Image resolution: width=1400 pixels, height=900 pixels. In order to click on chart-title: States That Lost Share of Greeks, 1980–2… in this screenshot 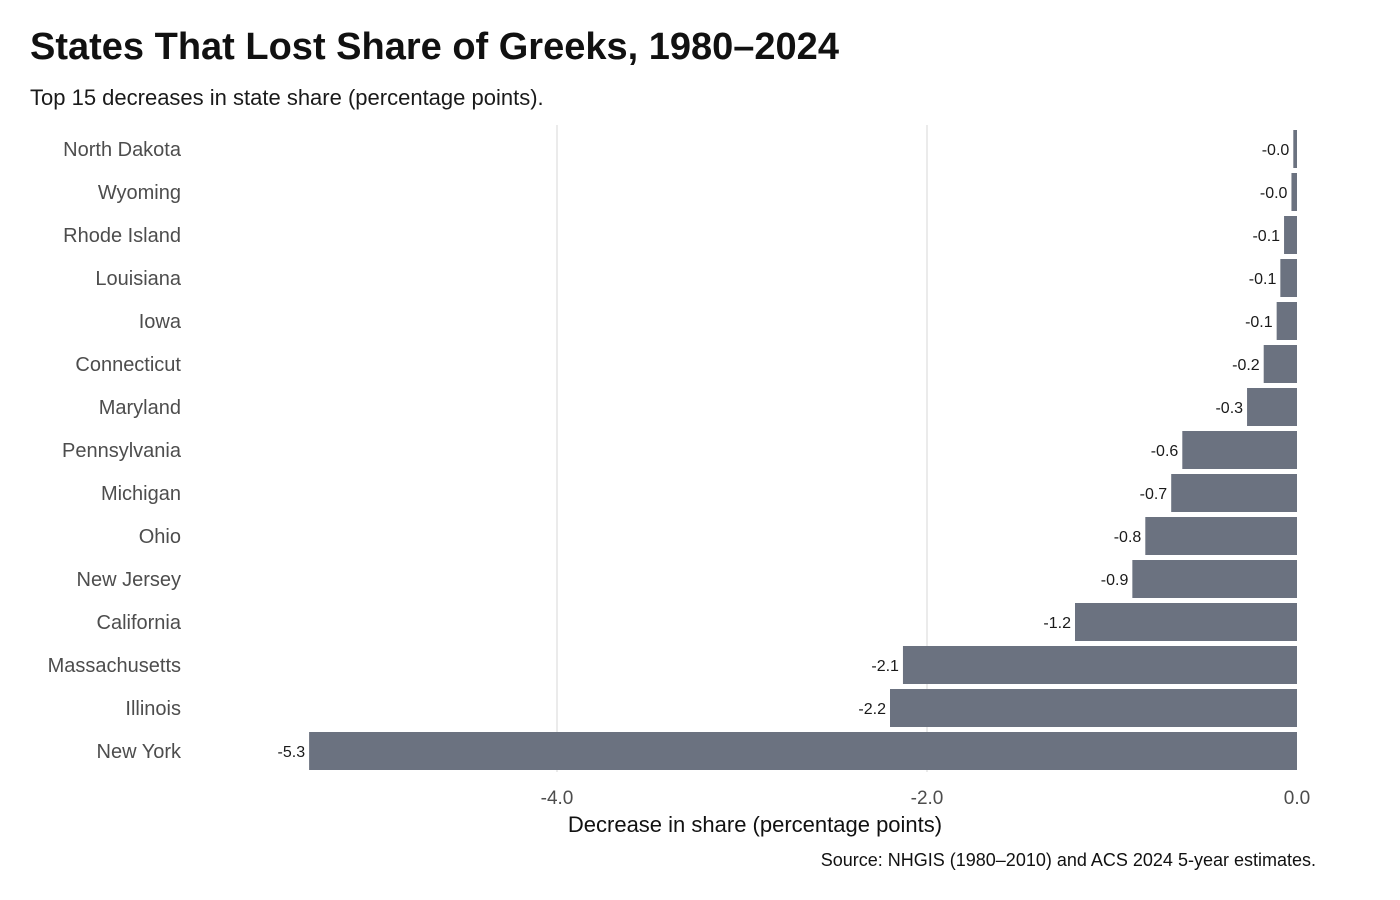, I will do `click(434, 47)`.